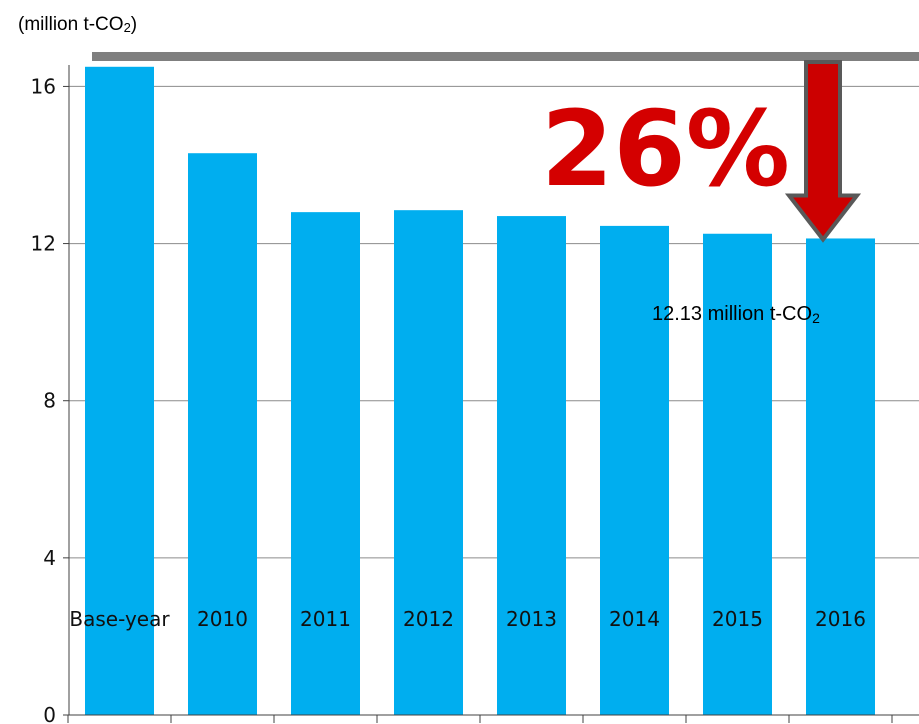  Describe the element at coordinates (119, 391) in the screenshot. I see `bar-base-year` at that location.